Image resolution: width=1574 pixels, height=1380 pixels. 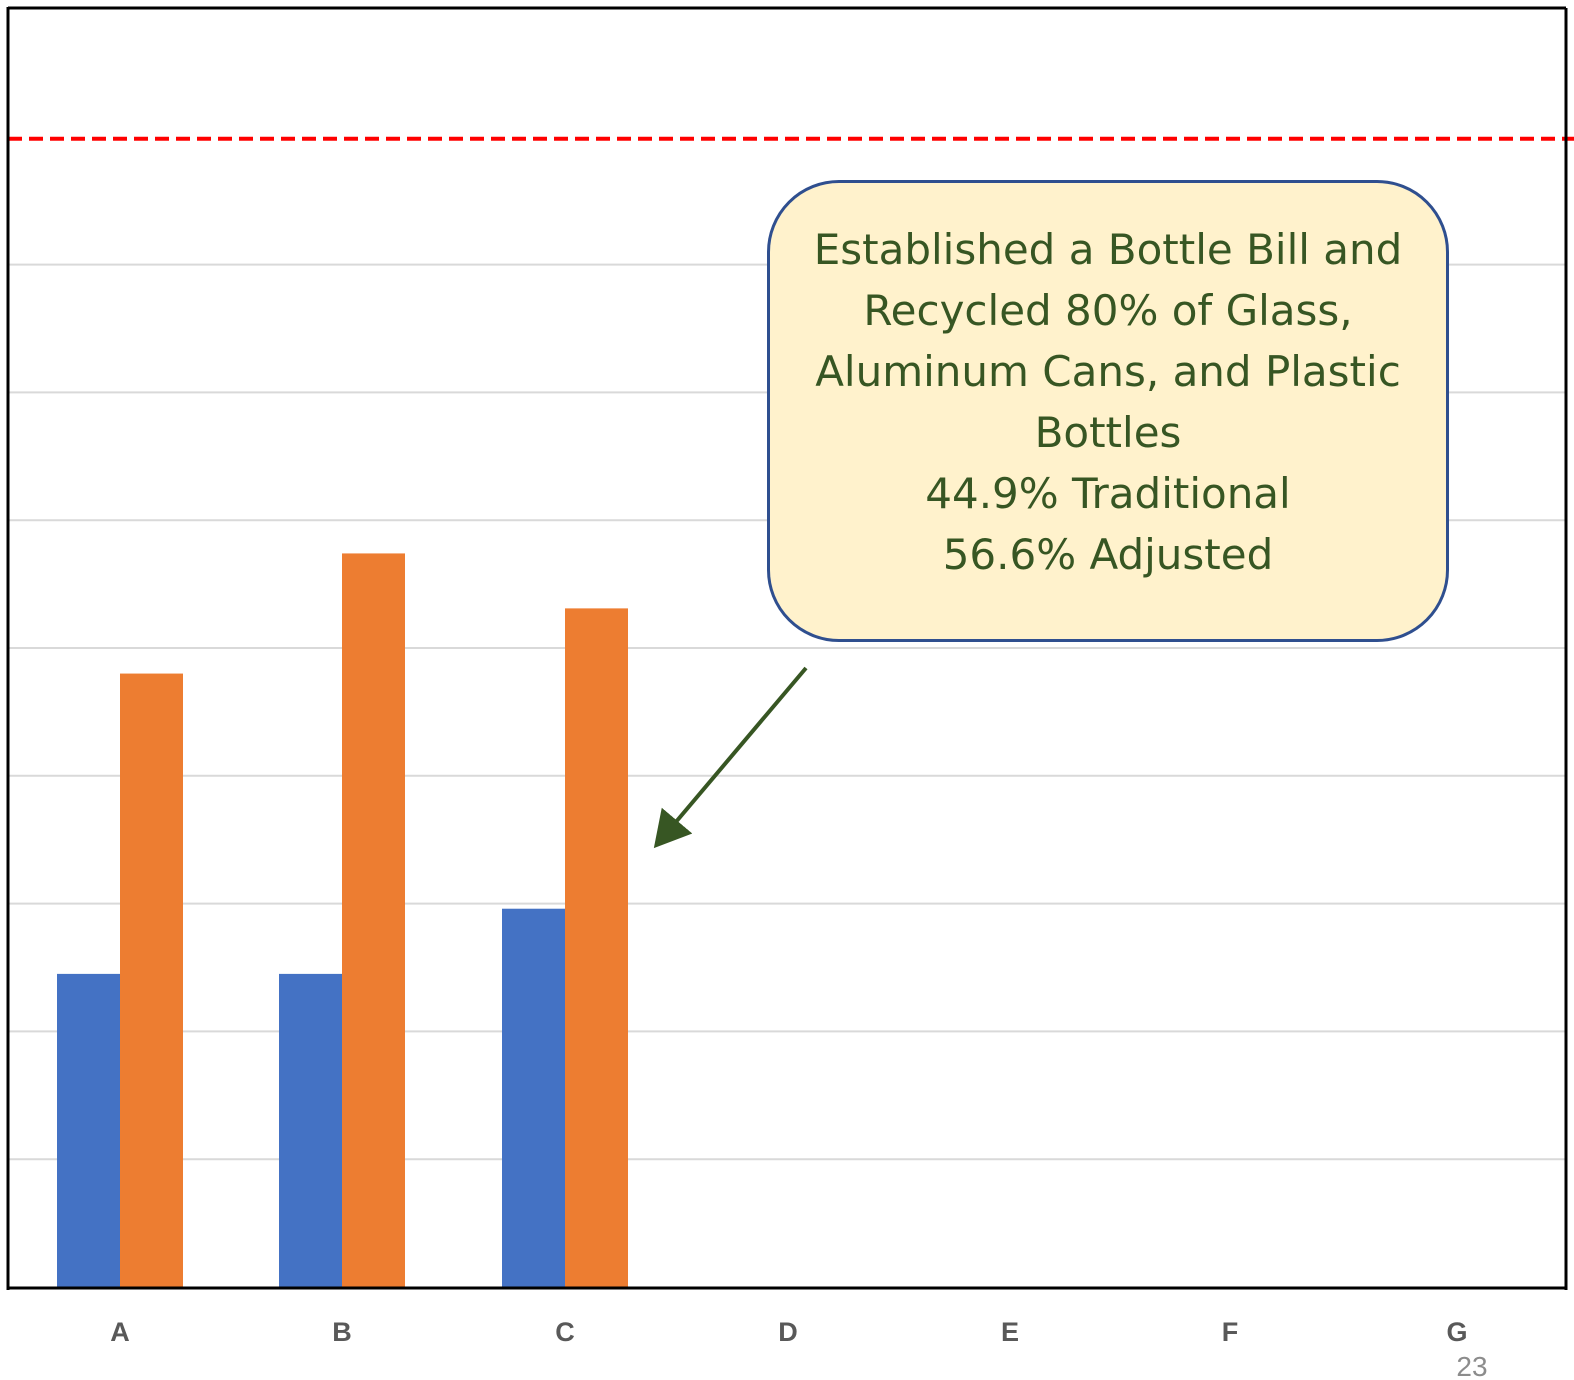 I want to click on annotation-line: Aluminum Cans, and Plastic, so click(x=1108, y=371).